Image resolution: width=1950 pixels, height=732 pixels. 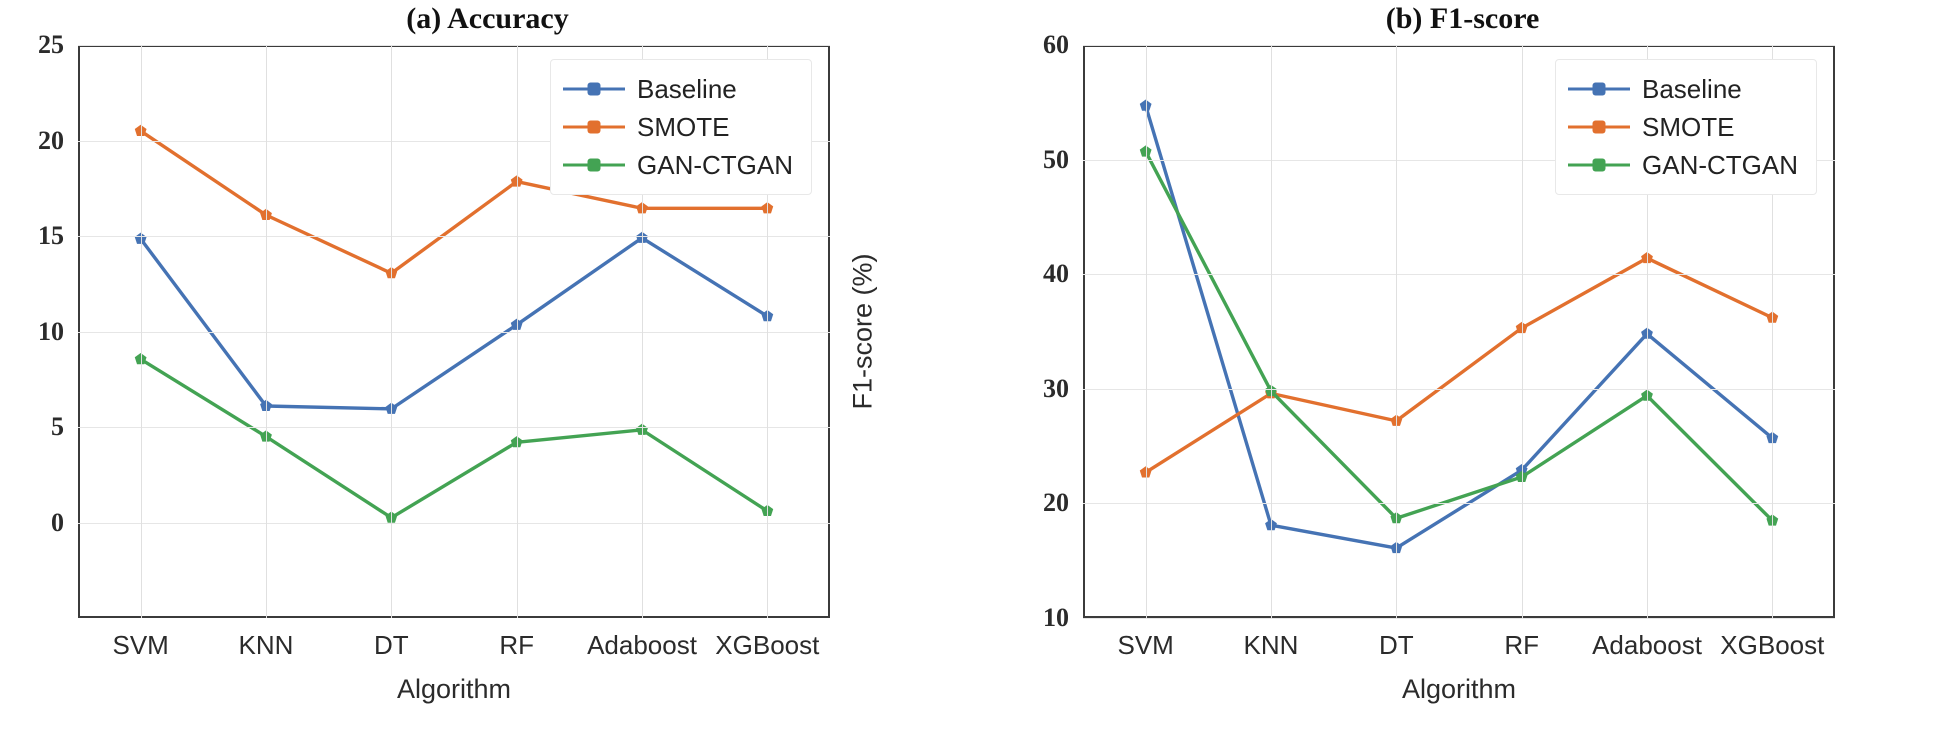 I want to click on y-axis-tick-label: 25, so click(x=51, y=44).